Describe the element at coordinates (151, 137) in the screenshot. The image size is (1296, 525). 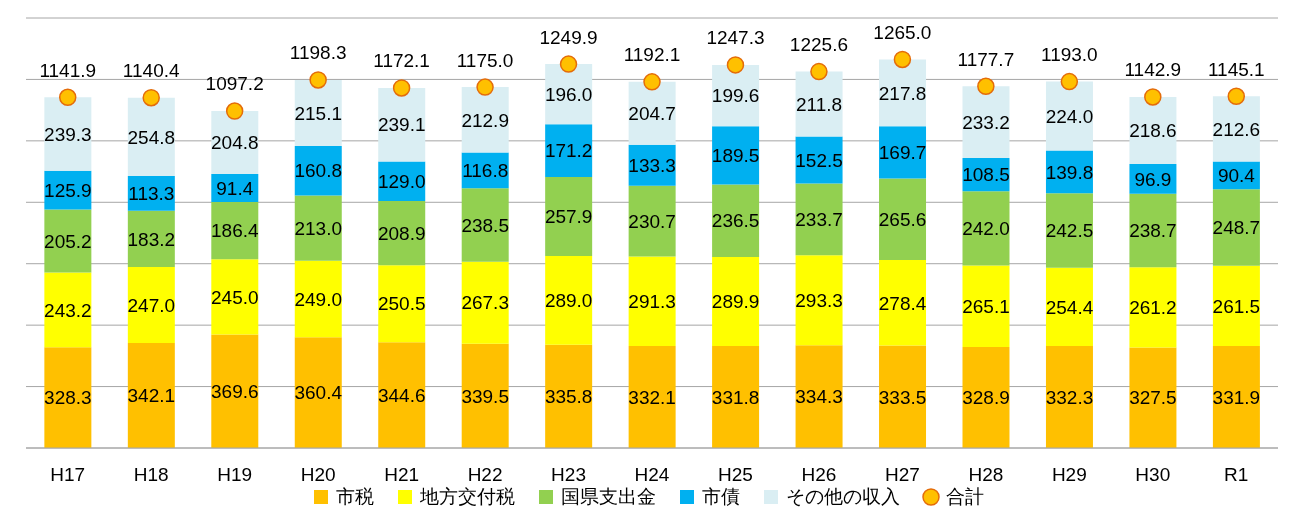
I see `data-label: 254.8` at that location.